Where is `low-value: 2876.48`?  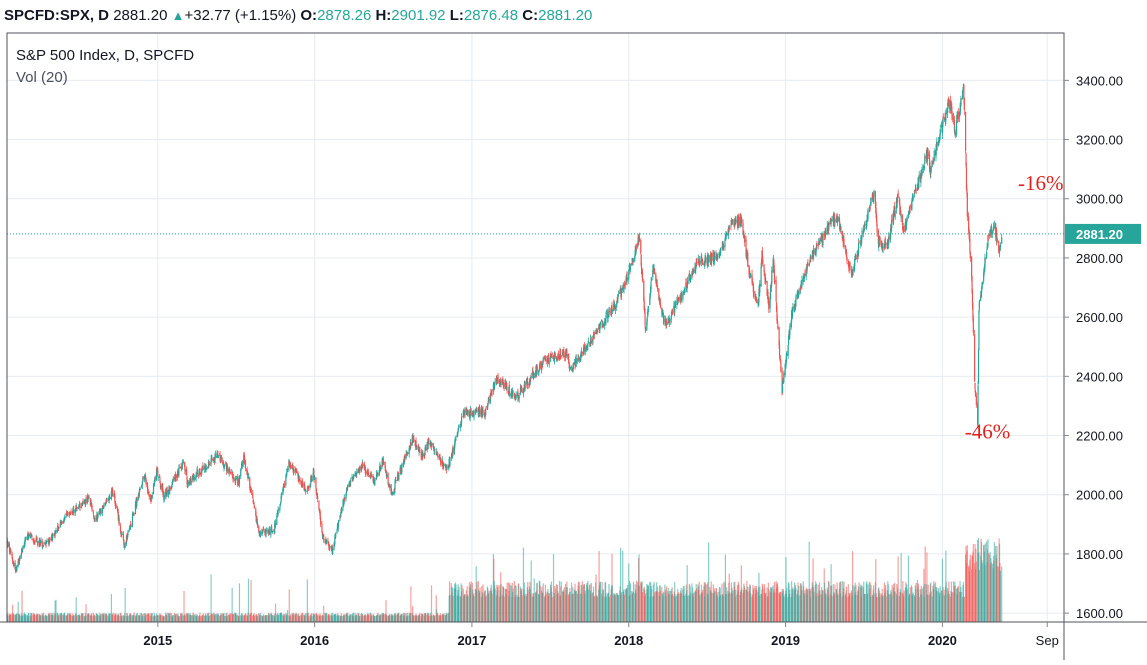
low-value: 2876.48 is located at coordinates (491, 15).